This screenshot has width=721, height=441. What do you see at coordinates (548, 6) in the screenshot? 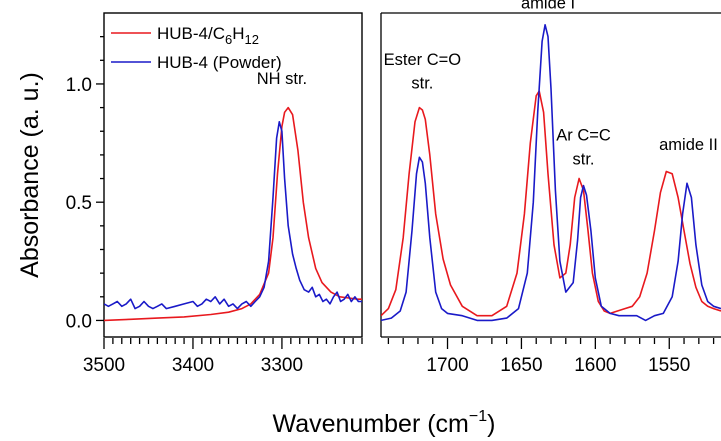
I see `peak-annotation: amide I` at bounding box center [548, 6].